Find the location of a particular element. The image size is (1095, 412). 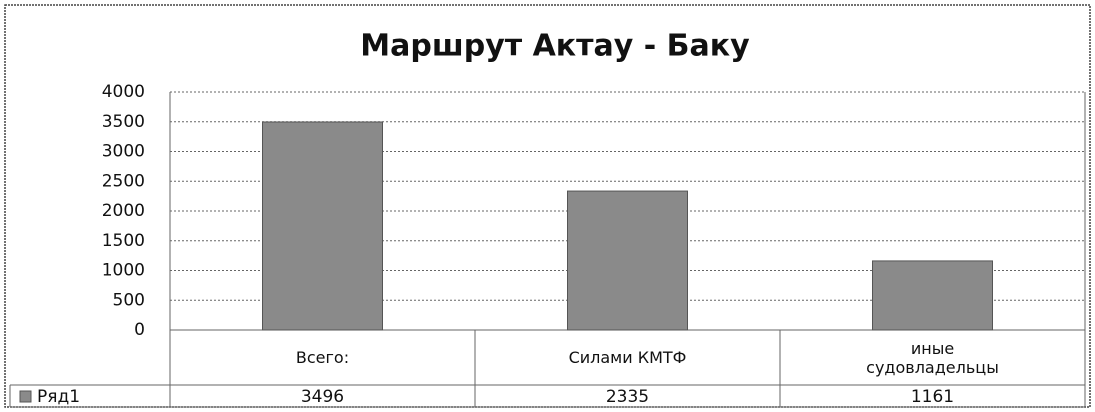

table-value: 3496 is located at coordinates (322, 397).